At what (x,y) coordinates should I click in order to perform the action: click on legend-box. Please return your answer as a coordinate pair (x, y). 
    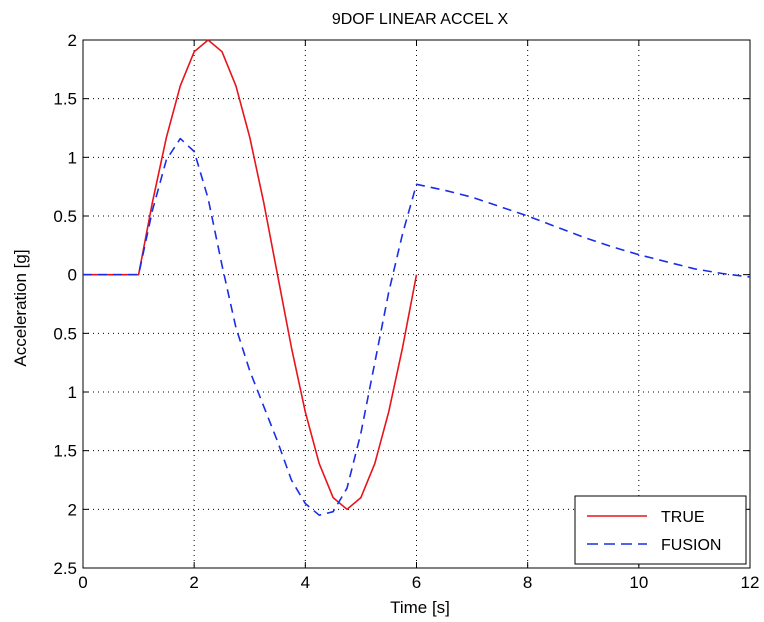
    Looking at the image, I should click on (660, 530).